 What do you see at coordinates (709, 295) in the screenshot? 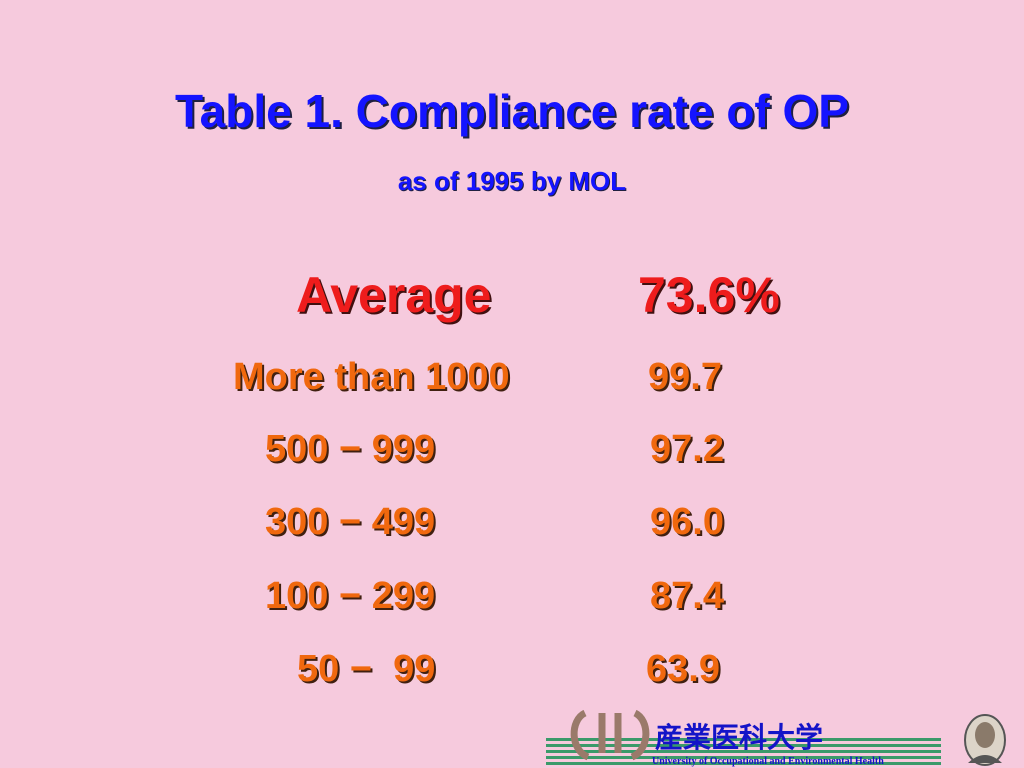
I see `average-value: 73.6%` at bounding box center [709, 295].